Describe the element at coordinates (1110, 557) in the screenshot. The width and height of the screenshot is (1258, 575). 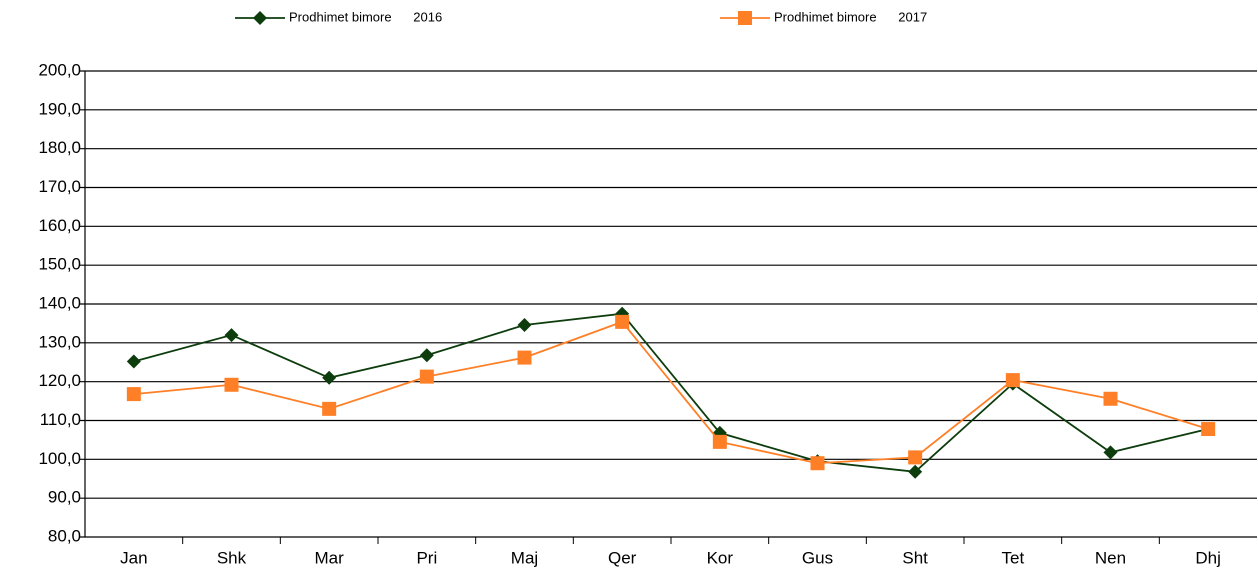
I see `x-tick-label: Nen` at that location.